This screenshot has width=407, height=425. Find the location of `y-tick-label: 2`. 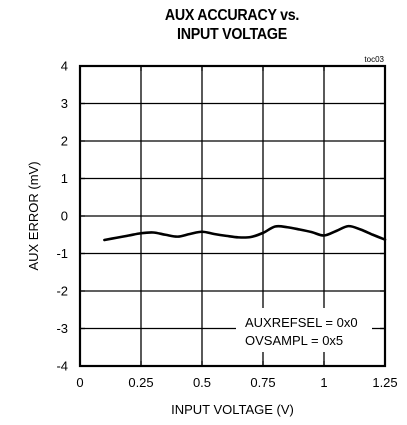

y-tick-label: 2 is located at coordinates (64, 141).